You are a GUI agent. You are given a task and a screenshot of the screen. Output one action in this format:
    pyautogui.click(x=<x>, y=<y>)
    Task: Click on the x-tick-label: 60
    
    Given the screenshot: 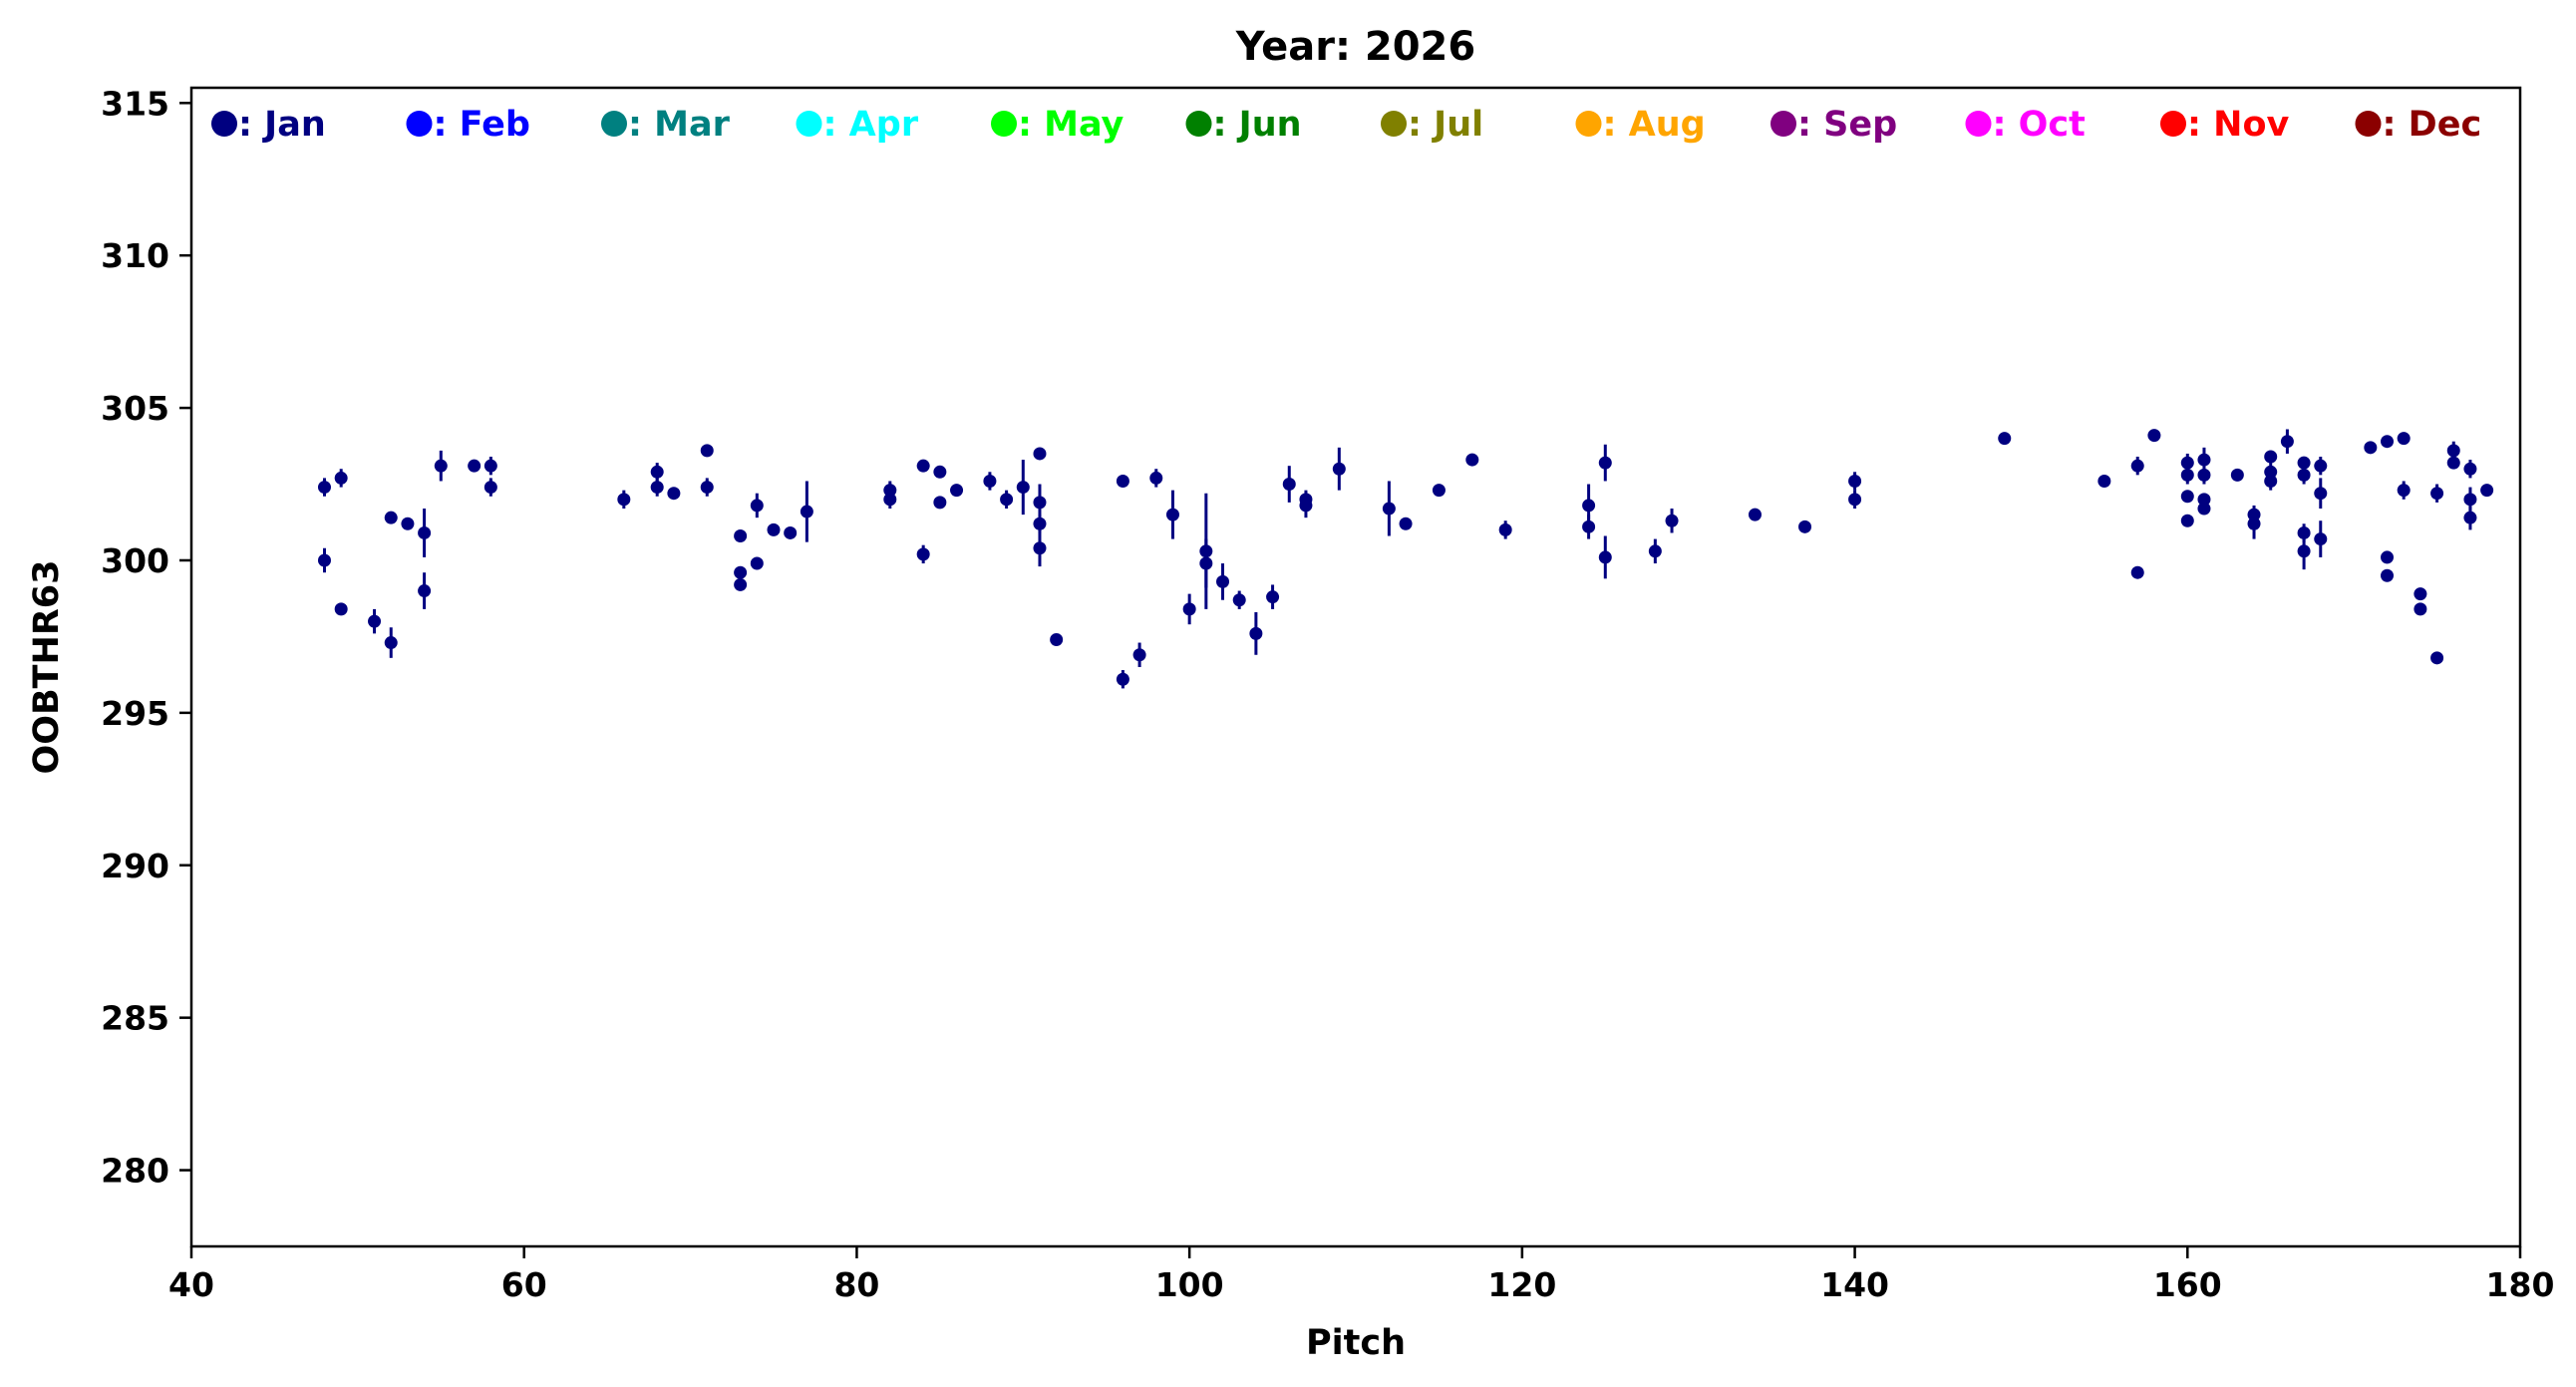 What is the action you would take?
    pyautogui.click(x=524, y=1284)
    